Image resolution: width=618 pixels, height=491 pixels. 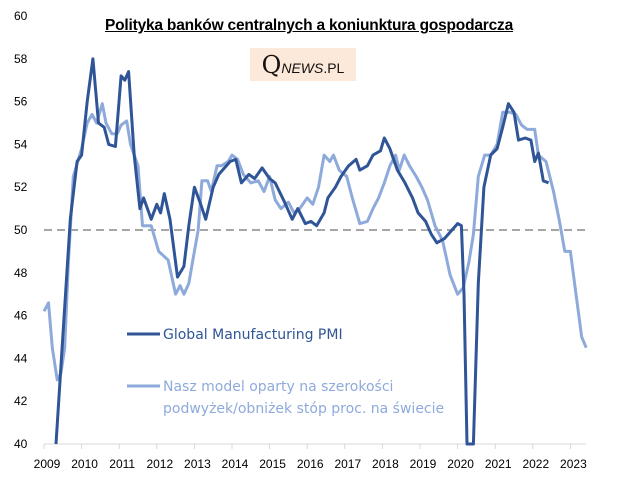 I want to click on x-tick-label: 2020, so click(x=460, y=464).